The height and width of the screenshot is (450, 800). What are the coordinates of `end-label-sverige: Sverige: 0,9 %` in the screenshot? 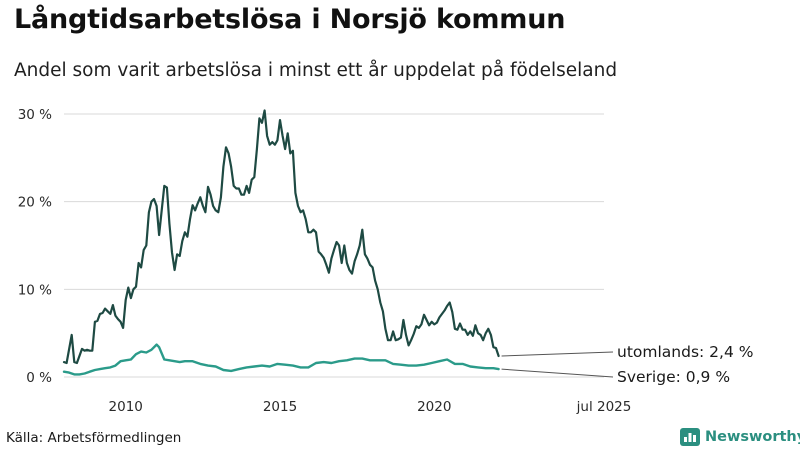 It's located at (673, 377).